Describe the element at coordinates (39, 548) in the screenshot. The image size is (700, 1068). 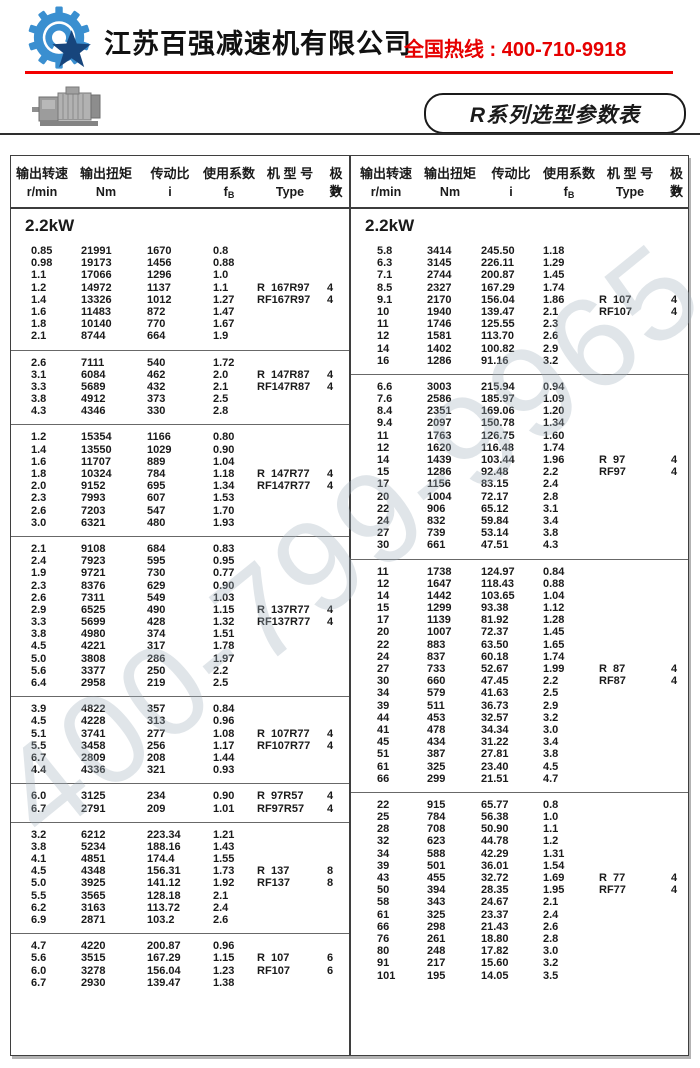
I see `speed-cell: 2.1` at that location.